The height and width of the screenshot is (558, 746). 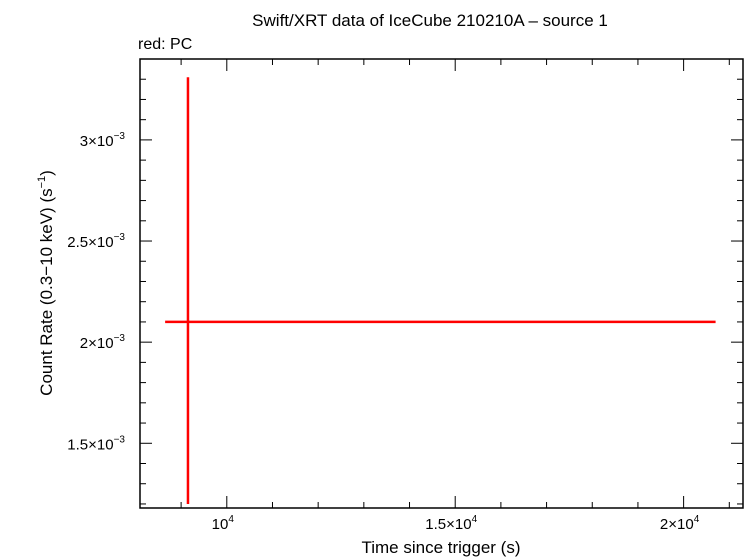 What do you see at coordinates (42, 182) in the screenshot?
I see `y-axis-label-sup: −1` at bounding box center [42, 182].